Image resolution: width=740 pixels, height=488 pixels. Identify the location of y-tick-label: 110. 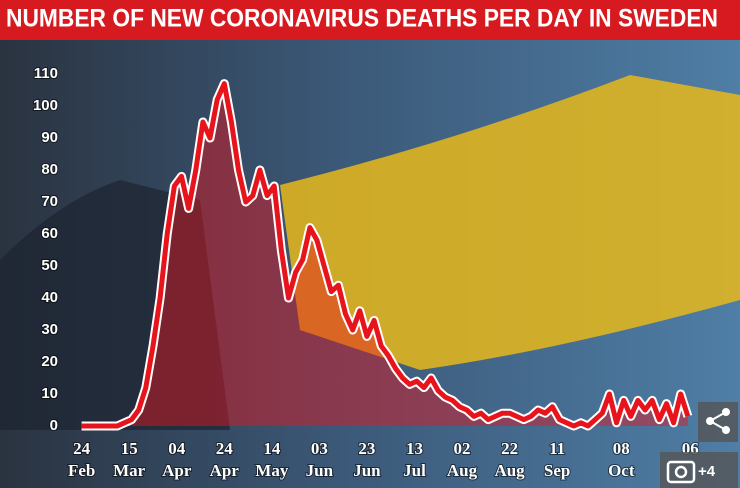
(46, 73).